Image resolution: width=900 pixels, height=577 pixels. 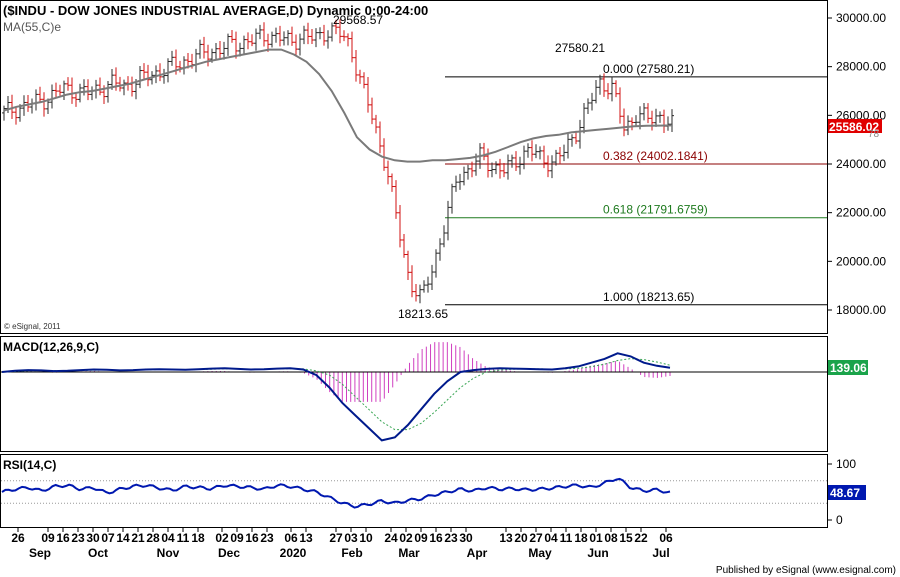 I want to click on x-tick-label: 09, so click(x=48, y=538).